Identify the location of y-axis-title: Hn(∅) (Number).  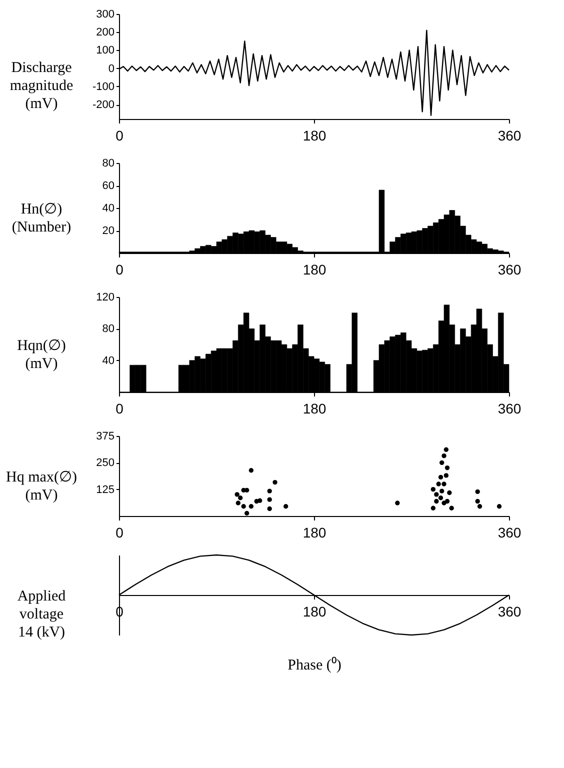
(42, 219).